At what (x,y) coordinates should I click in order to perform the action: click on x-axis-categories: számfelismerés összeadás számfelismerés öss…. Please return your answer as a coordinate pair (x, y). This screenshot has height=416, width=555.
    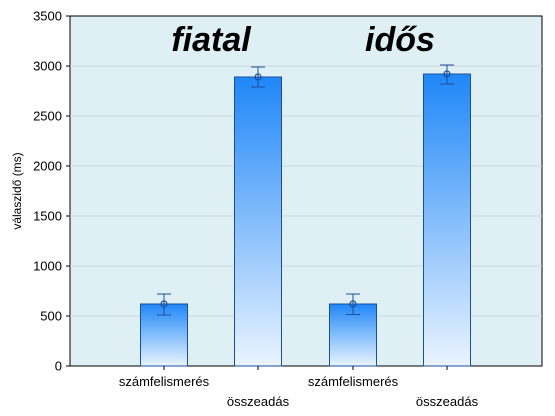
    Looking at the image, I should click on (299, 387).